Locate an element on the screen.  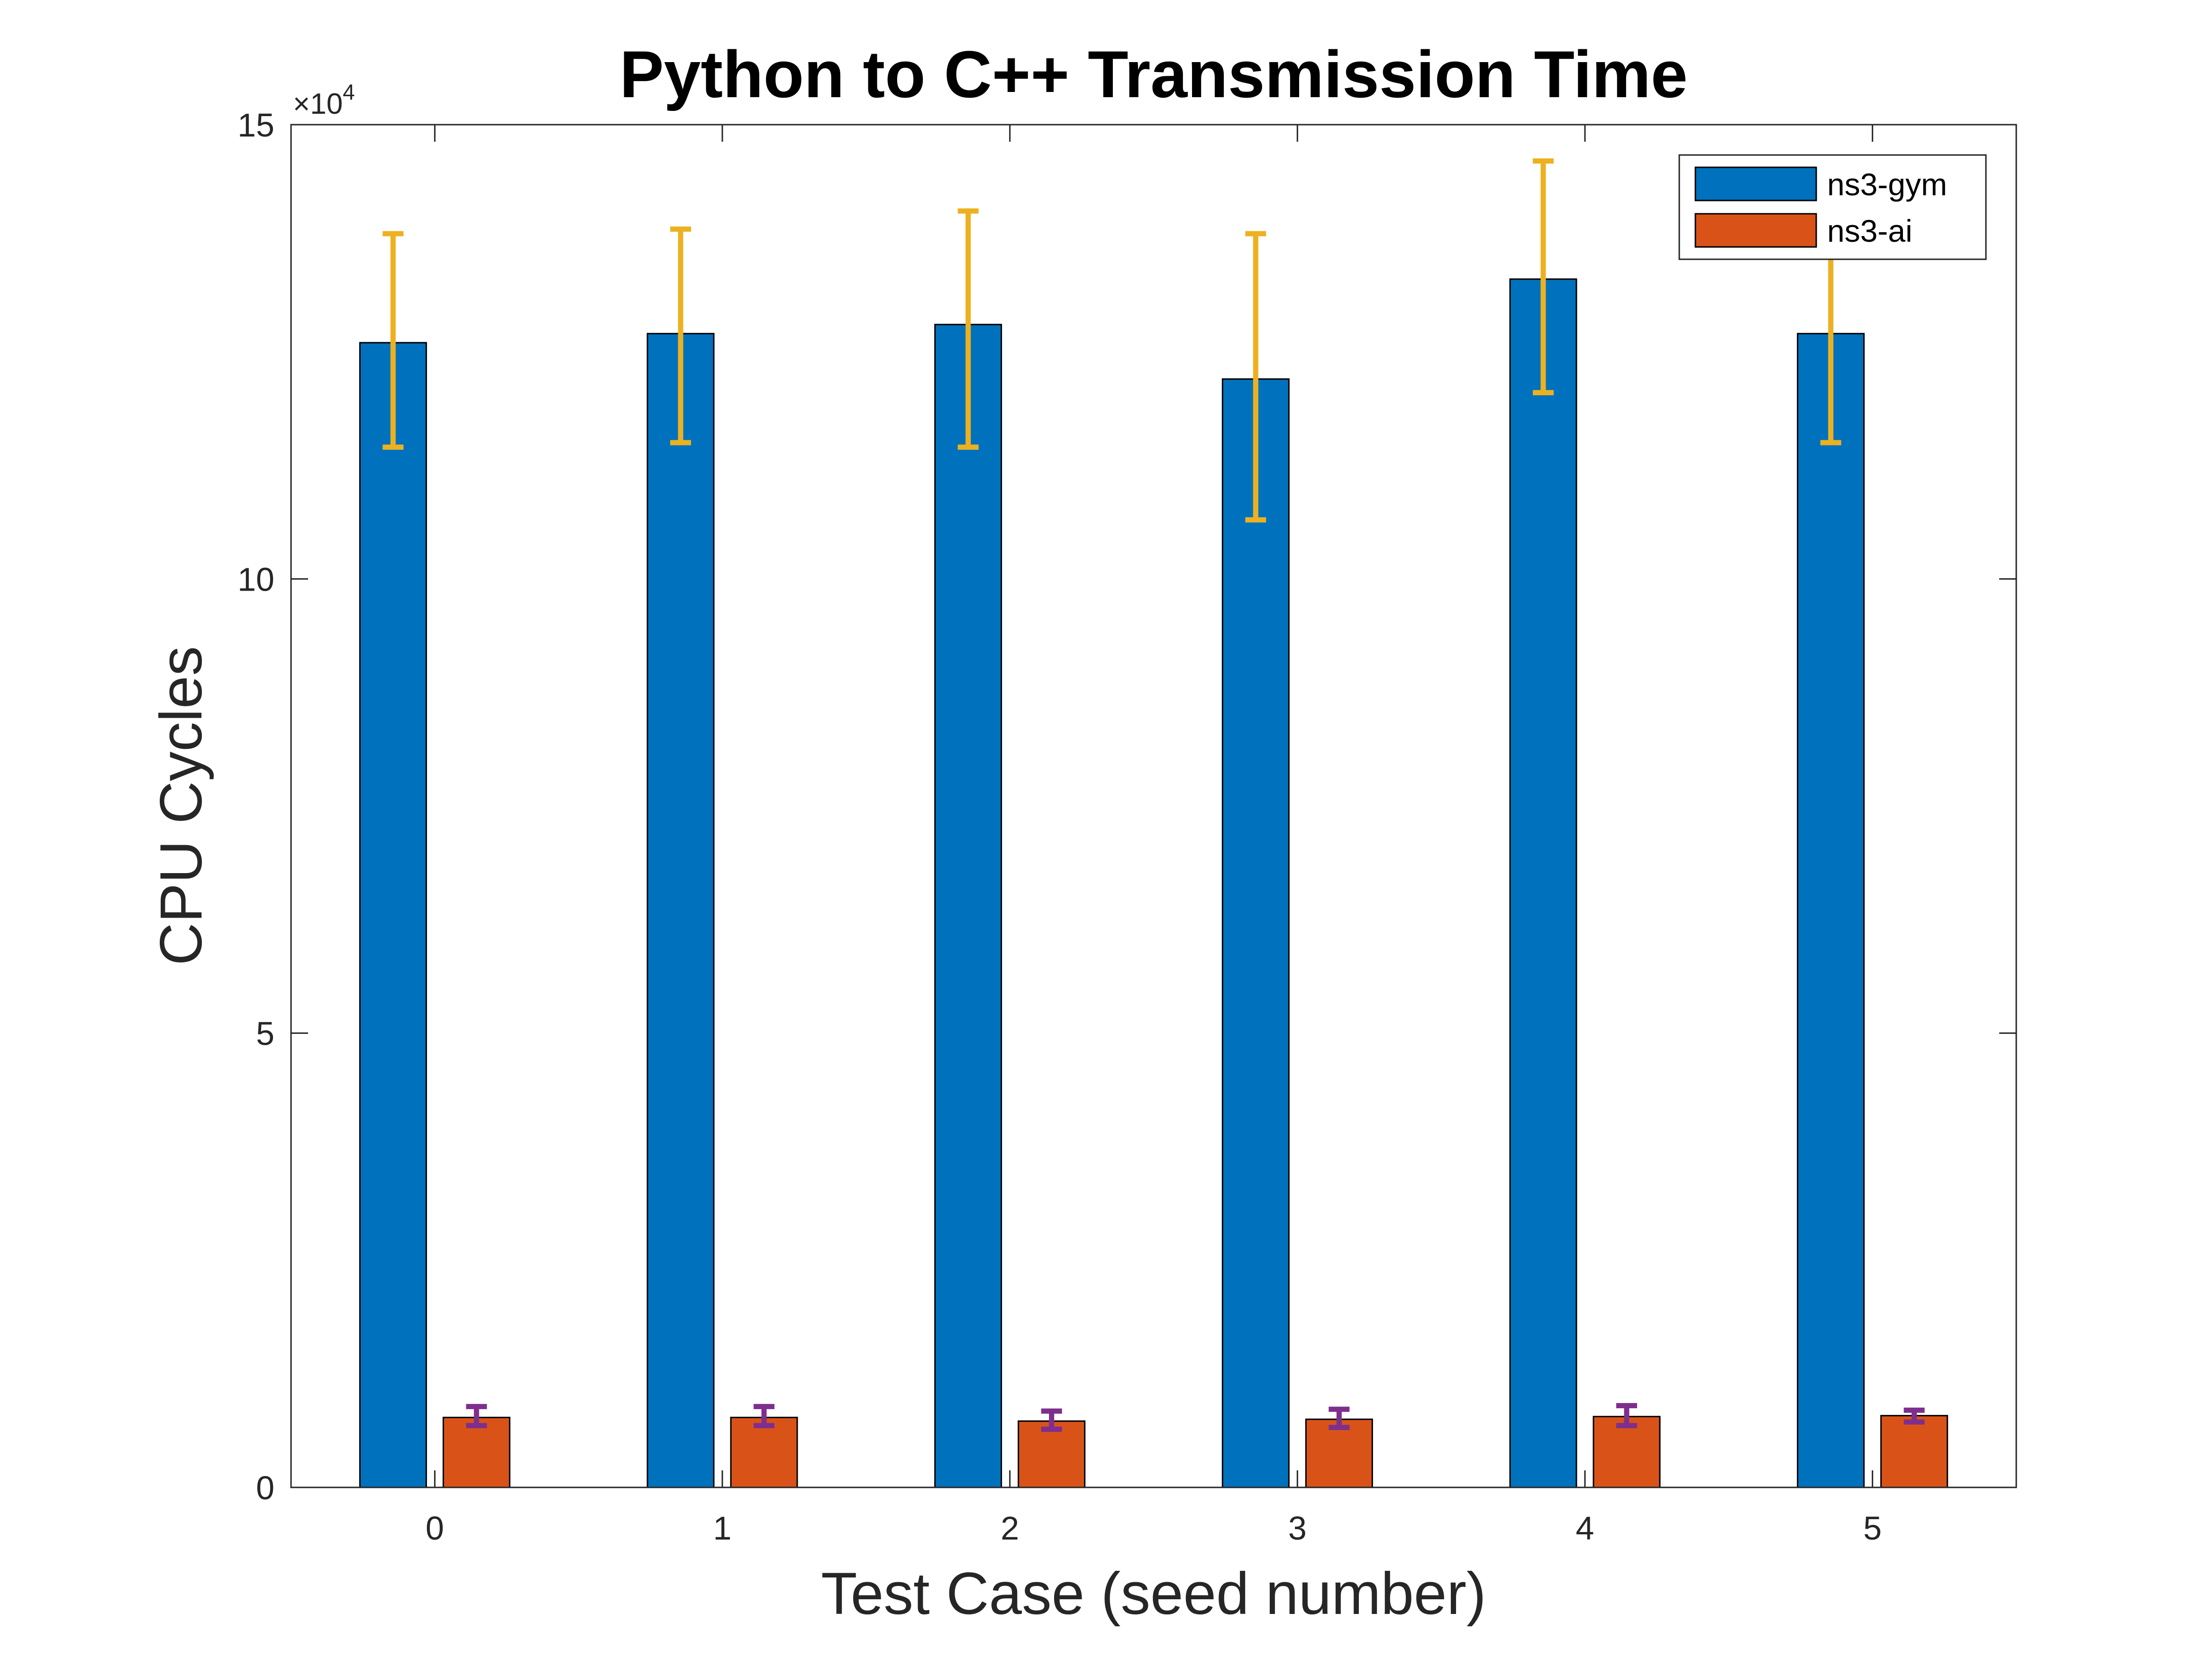
x-tick-label-0: 0 is located at coordinates (435, 1528).